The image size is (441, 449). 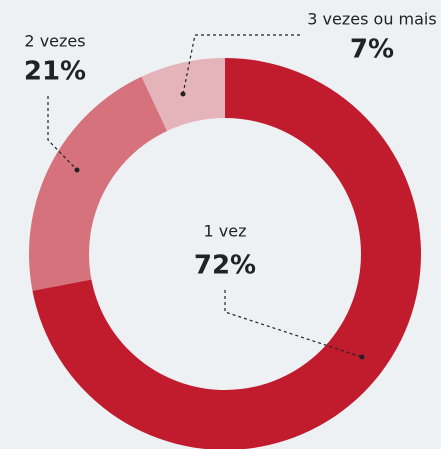 What do you see at coordinates (372, 50) in the screenshot?
I see `value-label: 7%` at bounding box center [372, 50].